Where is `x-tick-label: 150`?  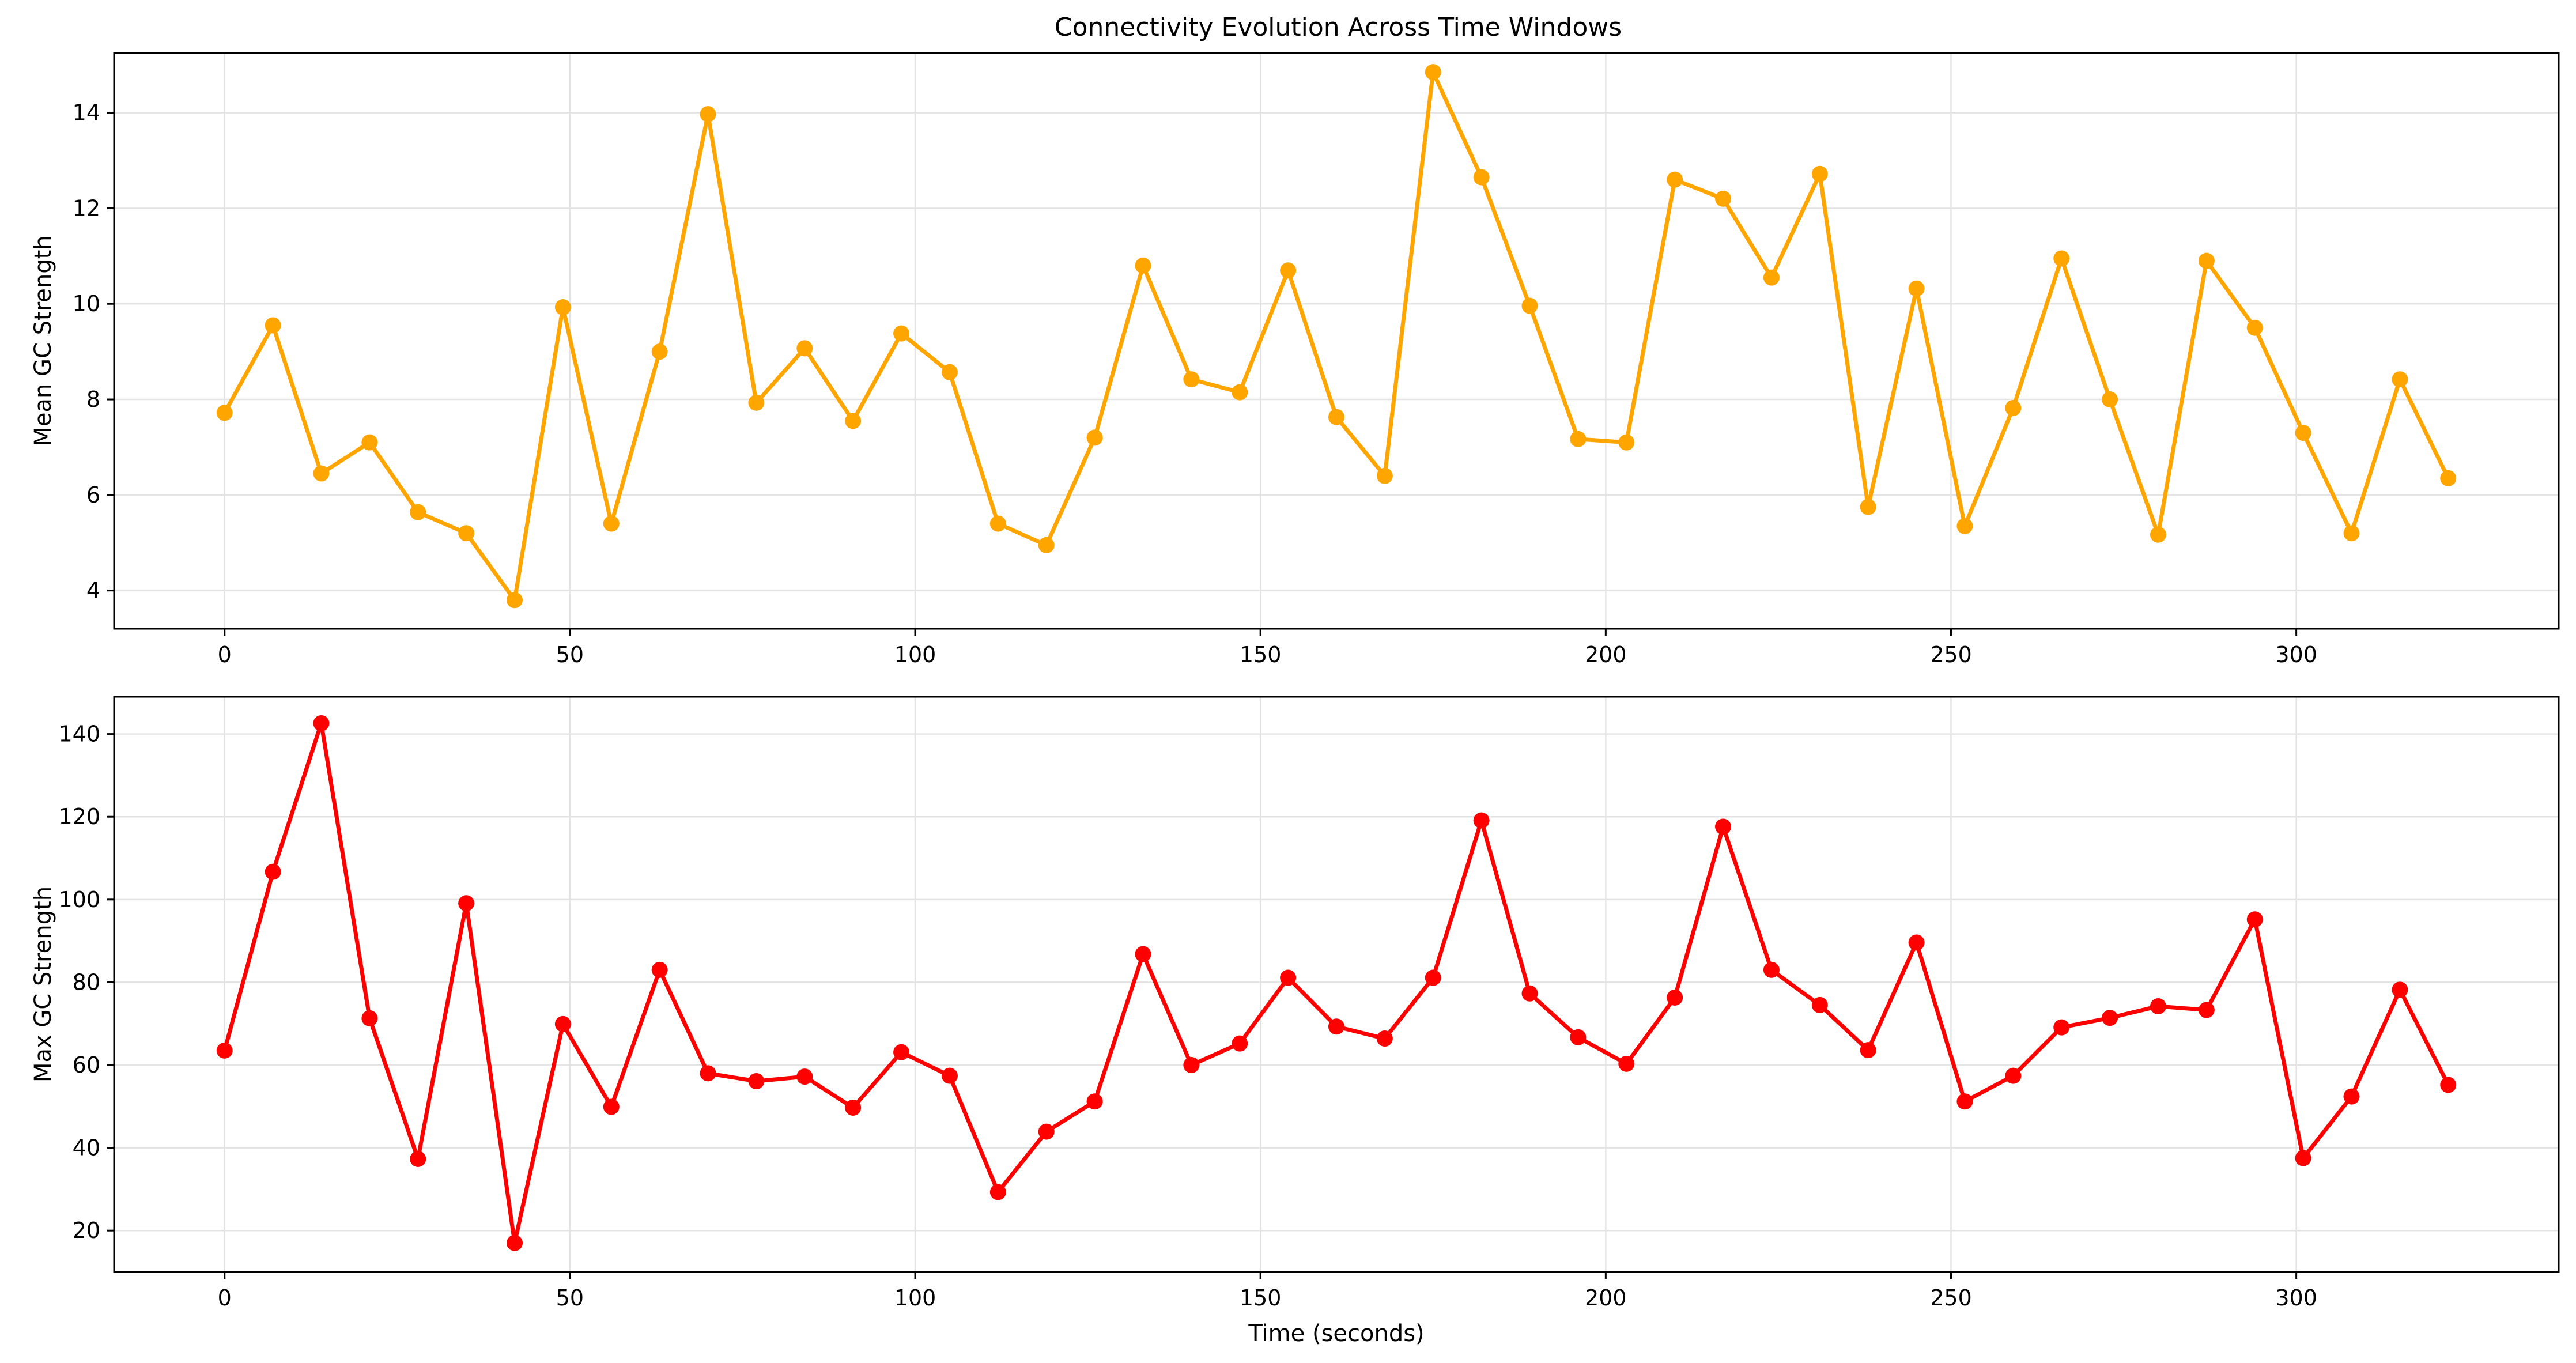 x-tick-label: 150 is located at coordinates (1261, 1298).